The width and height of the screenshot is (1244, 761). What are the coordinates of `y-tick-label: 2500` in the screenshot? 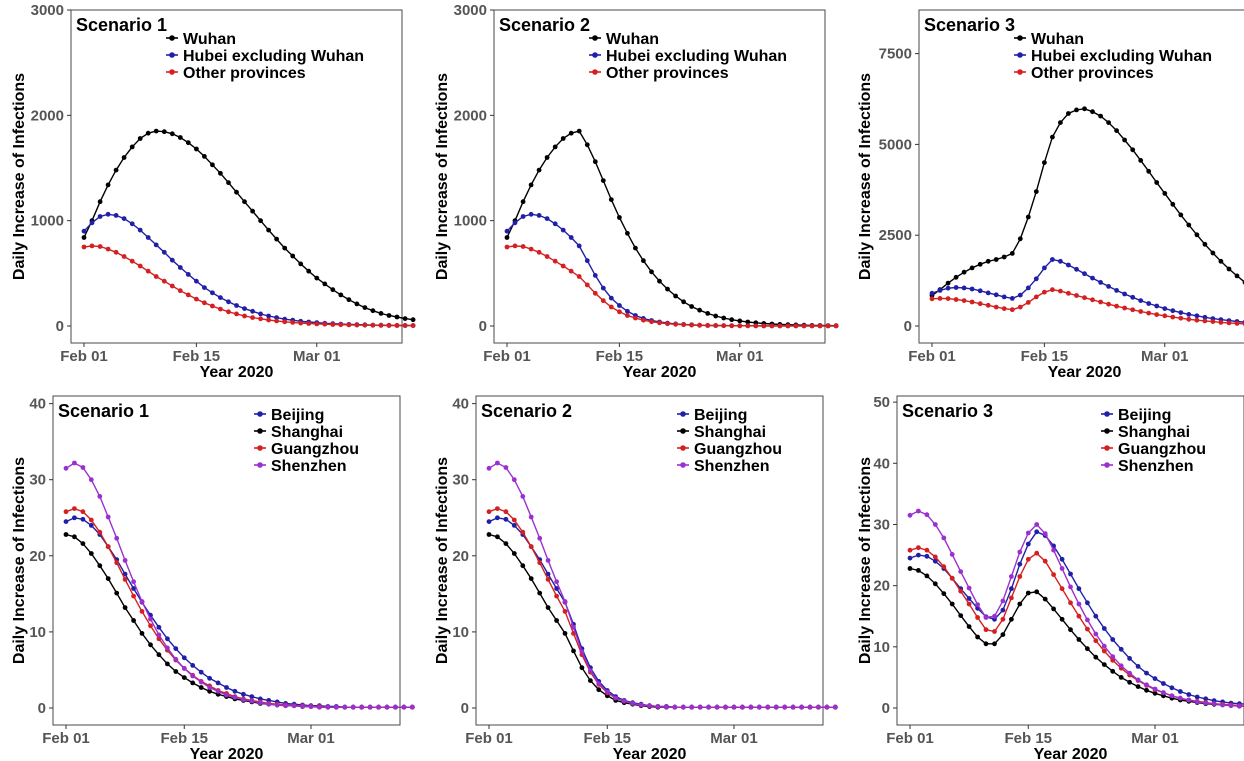 It's located at (895, 235).